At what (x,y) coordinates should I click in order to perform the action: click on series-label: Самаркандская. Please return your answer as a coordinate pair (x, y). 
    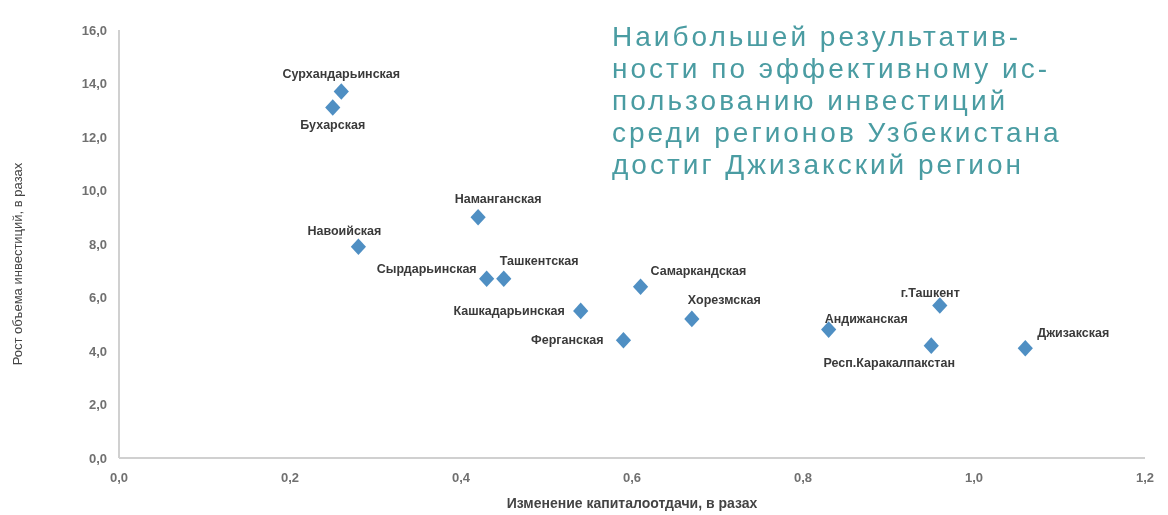
    Looking at the image, I should click on (698, 270).